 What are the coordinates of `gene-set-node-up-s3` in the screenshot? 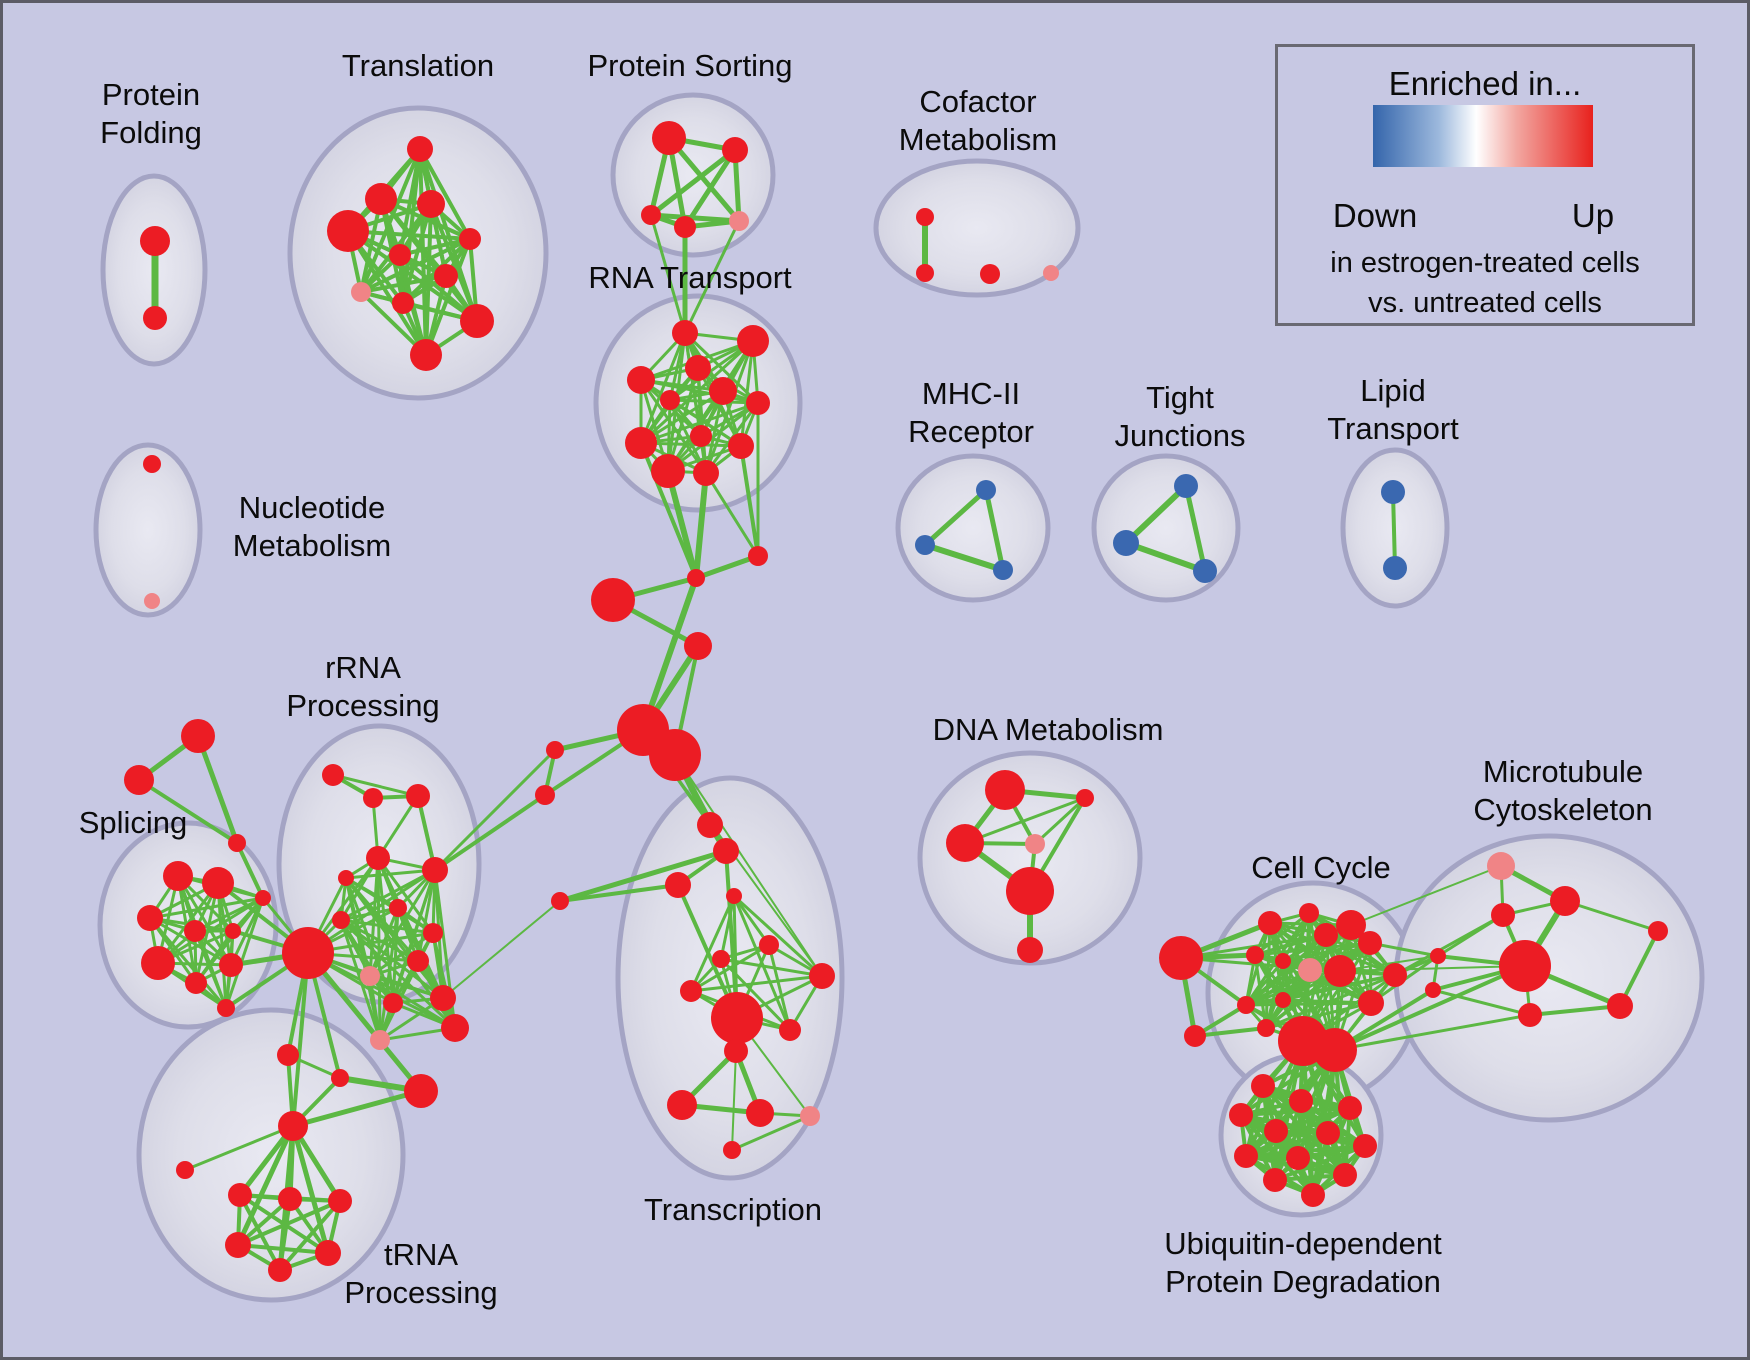 It's located at (651, 215).